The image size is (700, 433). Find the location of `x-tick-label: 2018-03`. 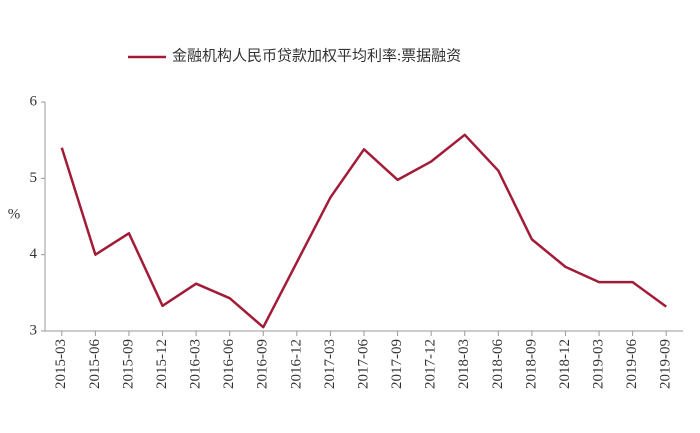

x-tick-label: 2018-03 is located at coordinates (464, 364).